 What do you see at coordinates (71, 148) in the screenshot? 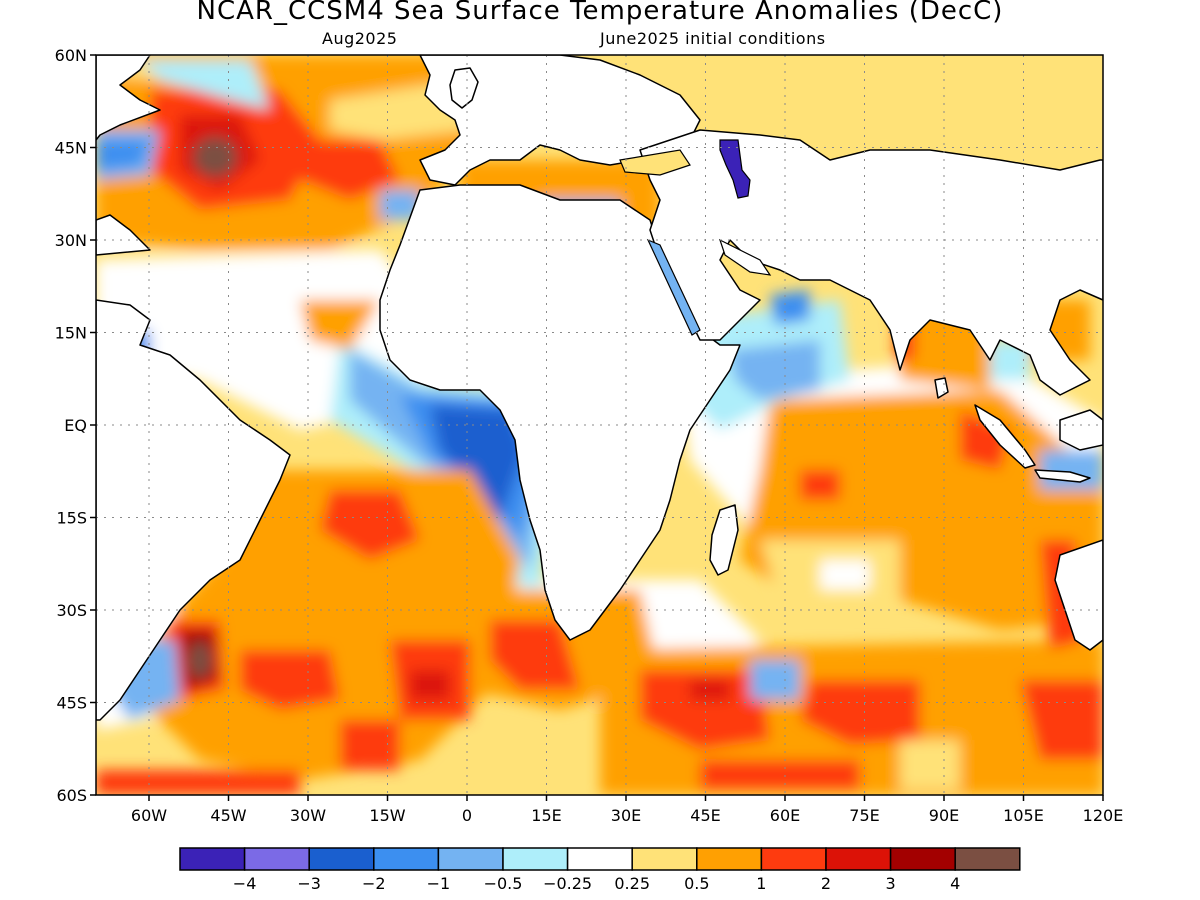
I see `lat-tick-label: 45N` at bounding box center [71, 148].